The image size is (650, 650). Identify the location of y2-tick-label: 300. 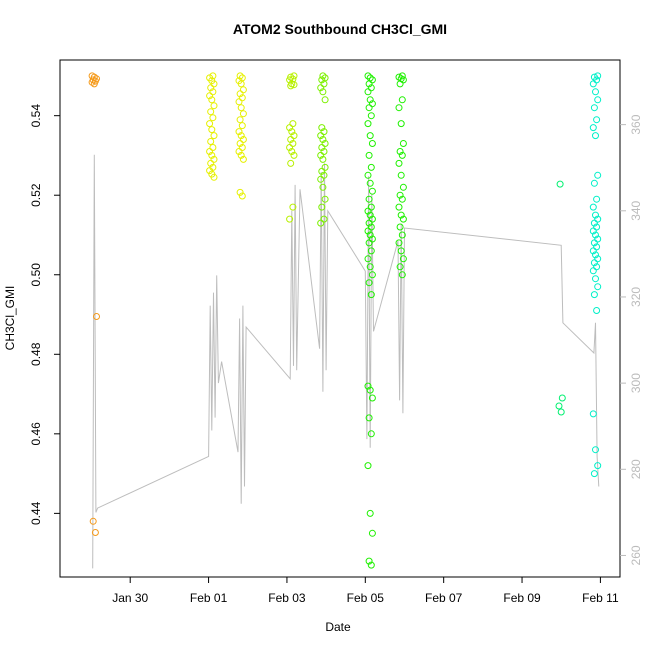
(636, 383).